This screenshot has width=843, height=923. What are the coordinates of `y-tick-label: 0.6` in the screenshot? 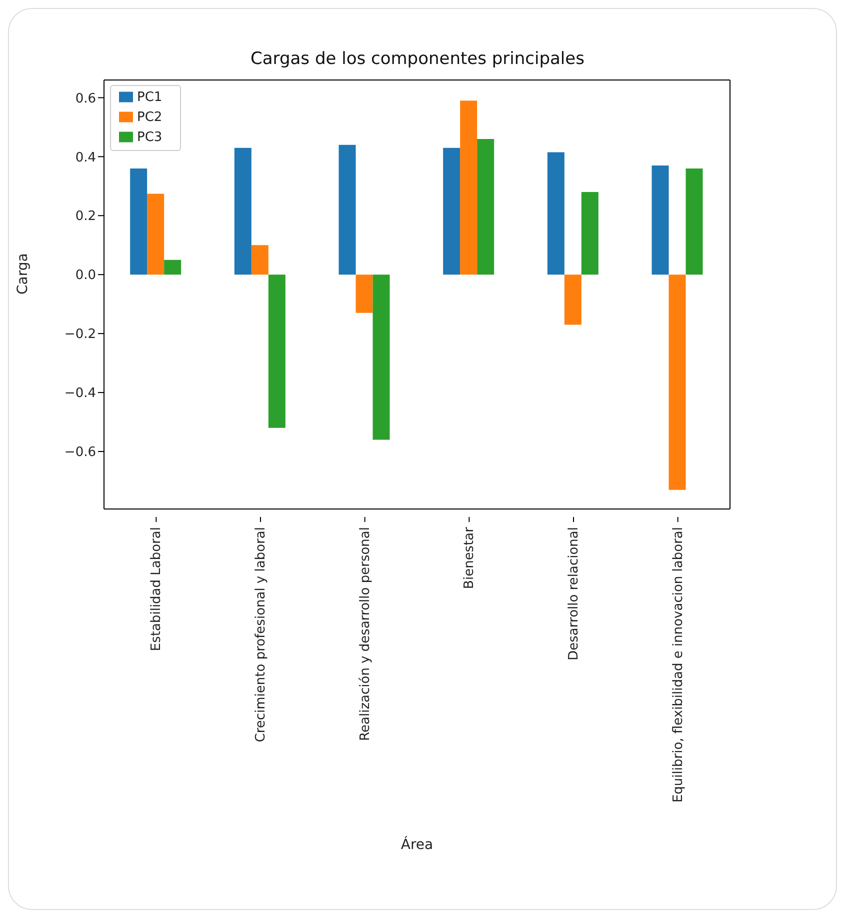 It's located at (85, 98).